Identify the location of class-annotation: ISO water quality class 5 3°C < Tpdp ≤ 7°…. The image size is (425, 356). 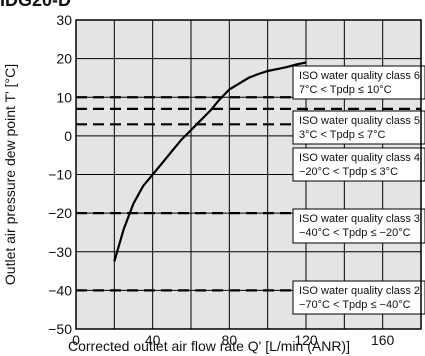
(358, 127).